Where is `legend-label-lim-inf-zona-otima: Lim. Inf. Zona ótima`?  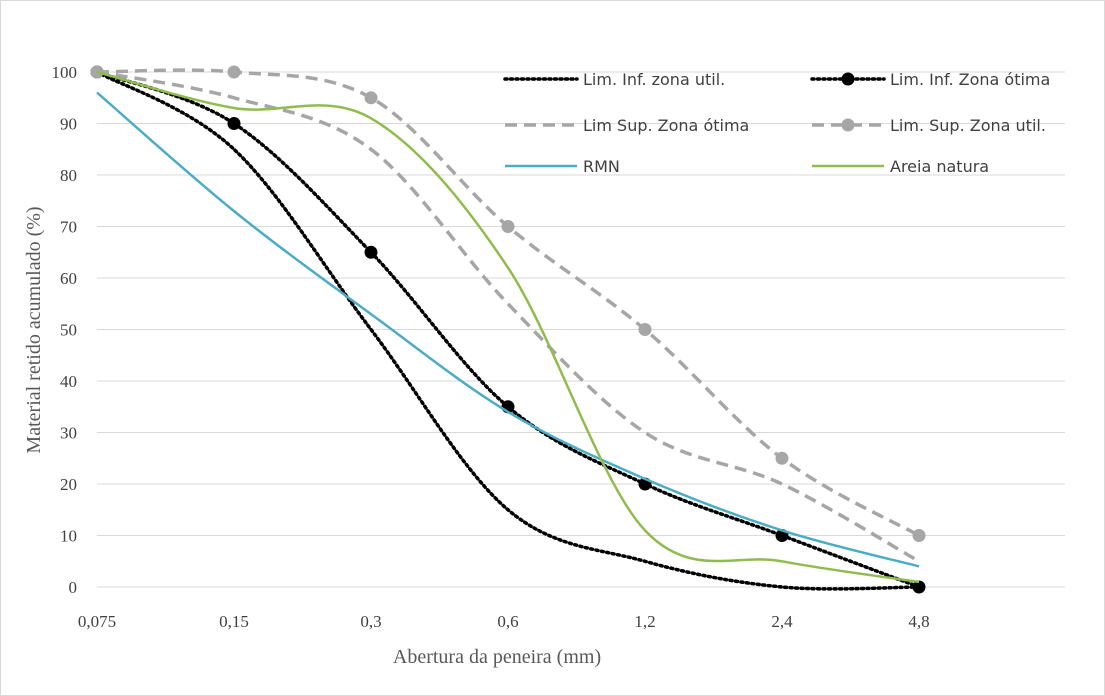 legend-label-lim-inf-zona-otima: Lim. Inf. Zona ótima is located at coordinates (970, 79).